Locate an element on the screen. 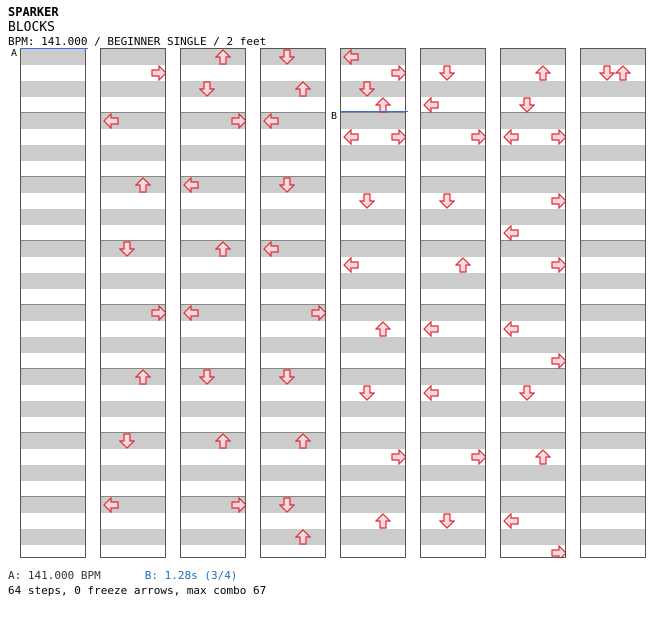 The height and width of the screenshot is (620, 672). footer-stats: 64 steps, 0 freeze arrows, max combo 67 is located at coordinates (137, 590).